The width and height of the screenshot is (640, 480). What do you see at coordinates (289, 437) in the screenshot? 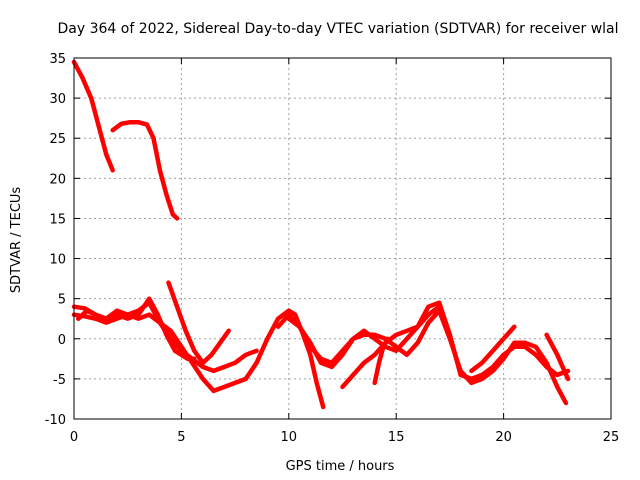
I see `x-tick-label: 10` at bounding box center [289, 437].